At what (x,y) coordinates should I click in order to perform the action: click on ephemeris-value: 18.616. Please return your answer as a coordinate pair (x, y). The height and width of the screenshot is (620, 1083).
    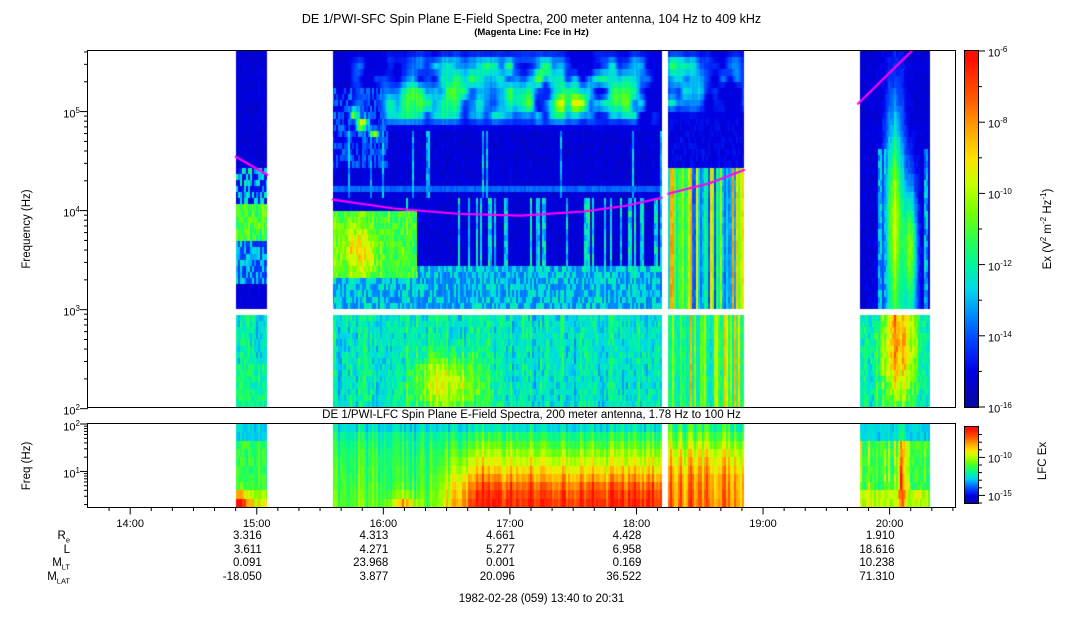
    Looking at the image, I should click on (877, 549).